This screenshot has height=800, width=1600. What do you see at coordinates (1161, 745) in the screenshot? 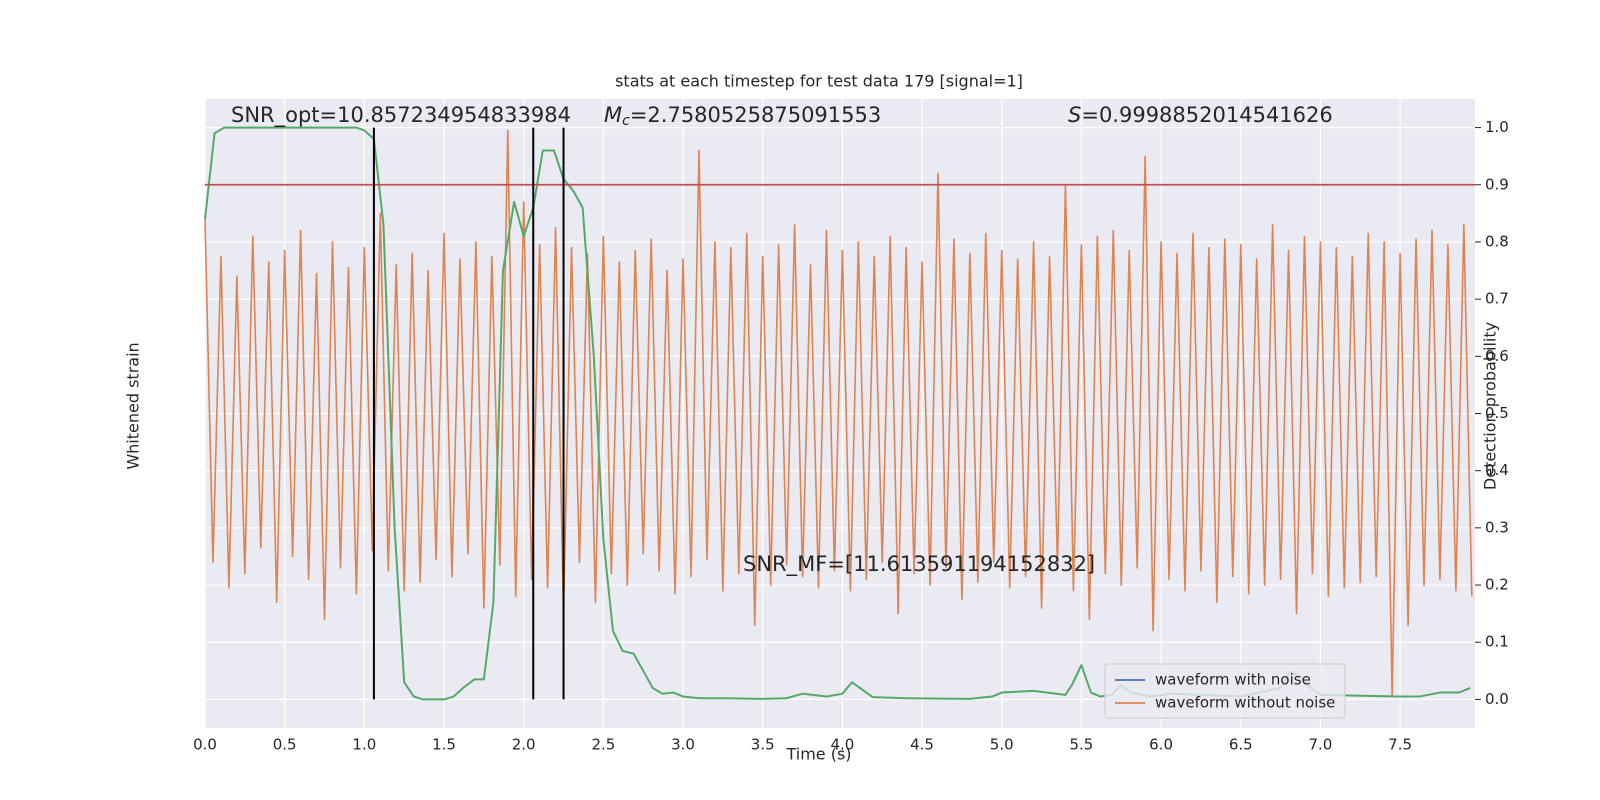
I see `x-tick-label: 6.0` at bounding box center [1161, 745].